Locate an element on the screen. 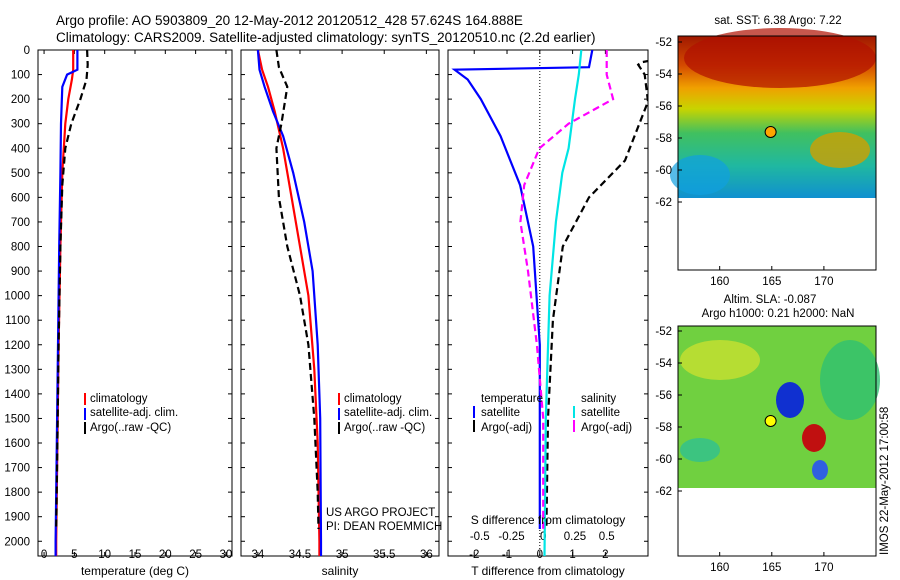 The width and height of the screenshot is (900, 580). difference-x2tick-label: -0.25 is located at coordinates (511, 537).